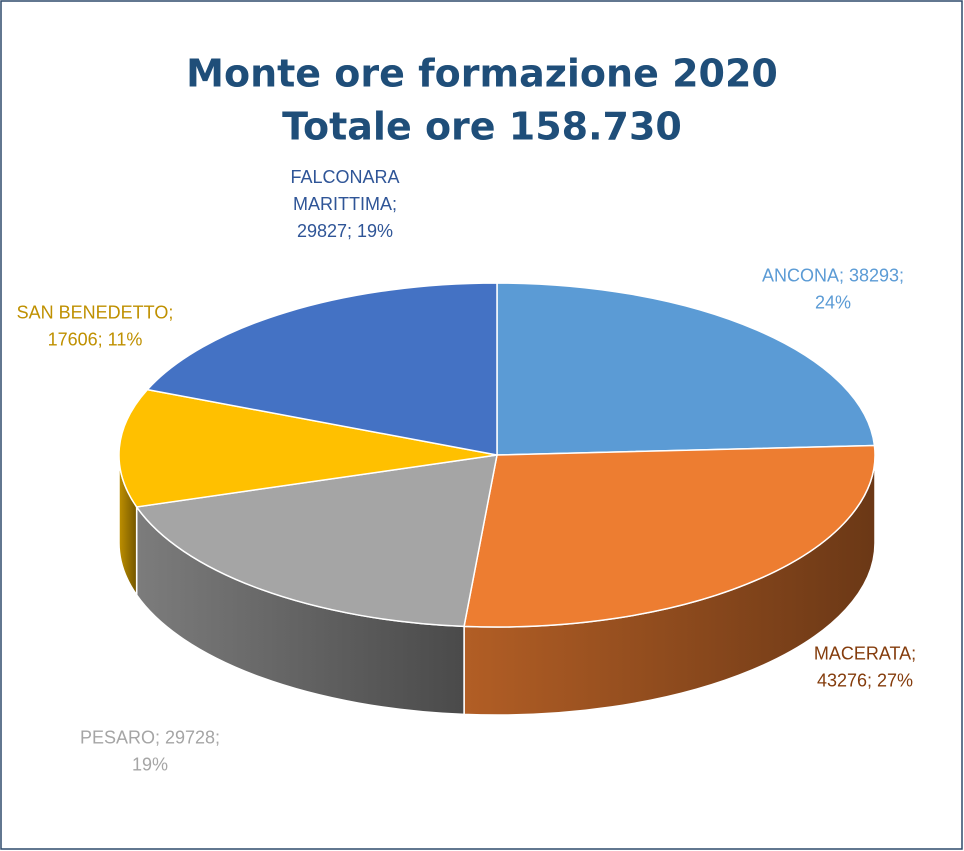  What do you see at coordinates (865, 653) in the screenshot?
I see `data-label: MACERATA;` at bounding box center [865, 653].